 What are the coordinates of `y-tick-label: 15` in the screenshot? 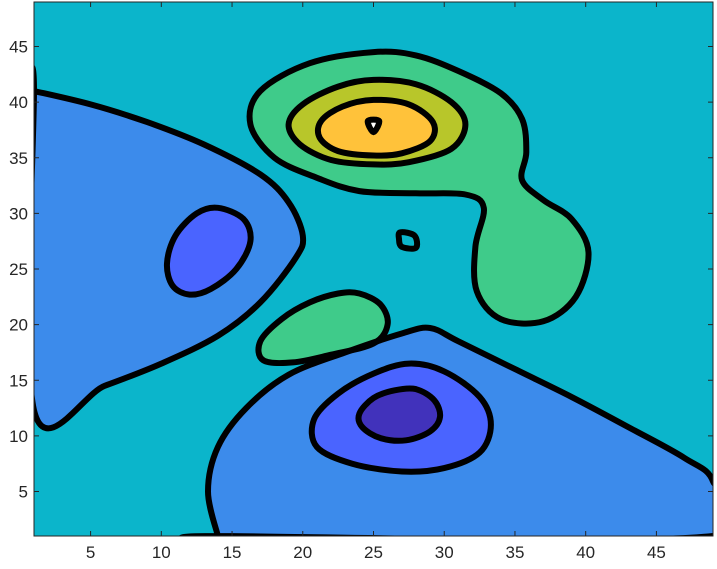 It's located at (18, 380).